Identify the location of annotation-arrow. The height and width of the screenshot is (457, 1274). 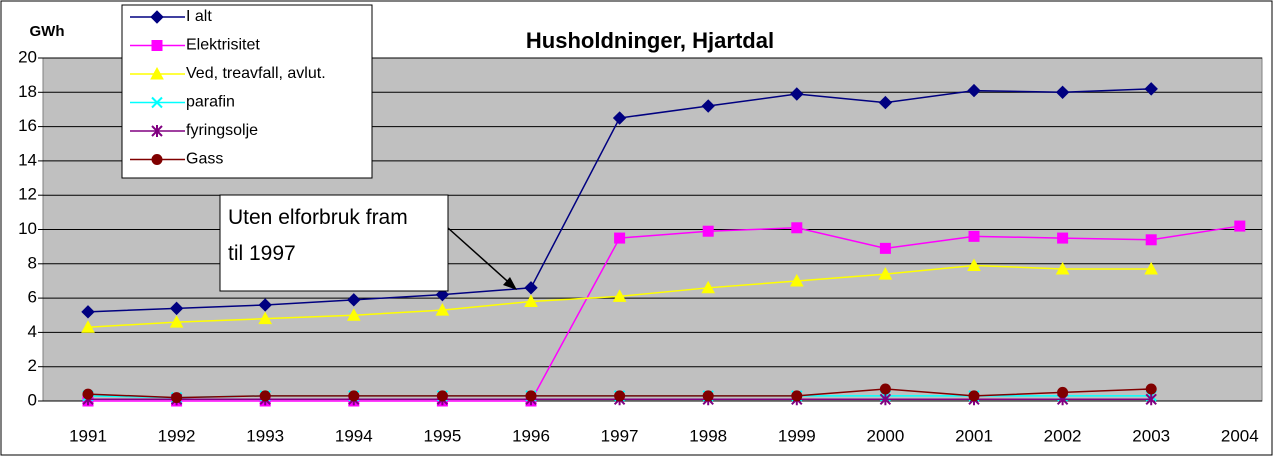
(481, 258).